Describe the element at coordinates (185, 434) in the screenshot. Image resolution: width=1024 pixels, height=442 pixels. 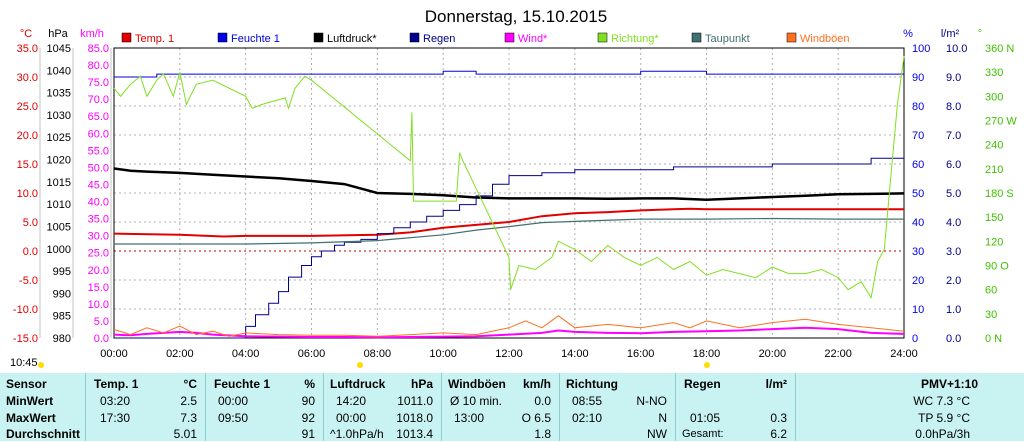
I see `temp-avg-value: 5.01` at that location.